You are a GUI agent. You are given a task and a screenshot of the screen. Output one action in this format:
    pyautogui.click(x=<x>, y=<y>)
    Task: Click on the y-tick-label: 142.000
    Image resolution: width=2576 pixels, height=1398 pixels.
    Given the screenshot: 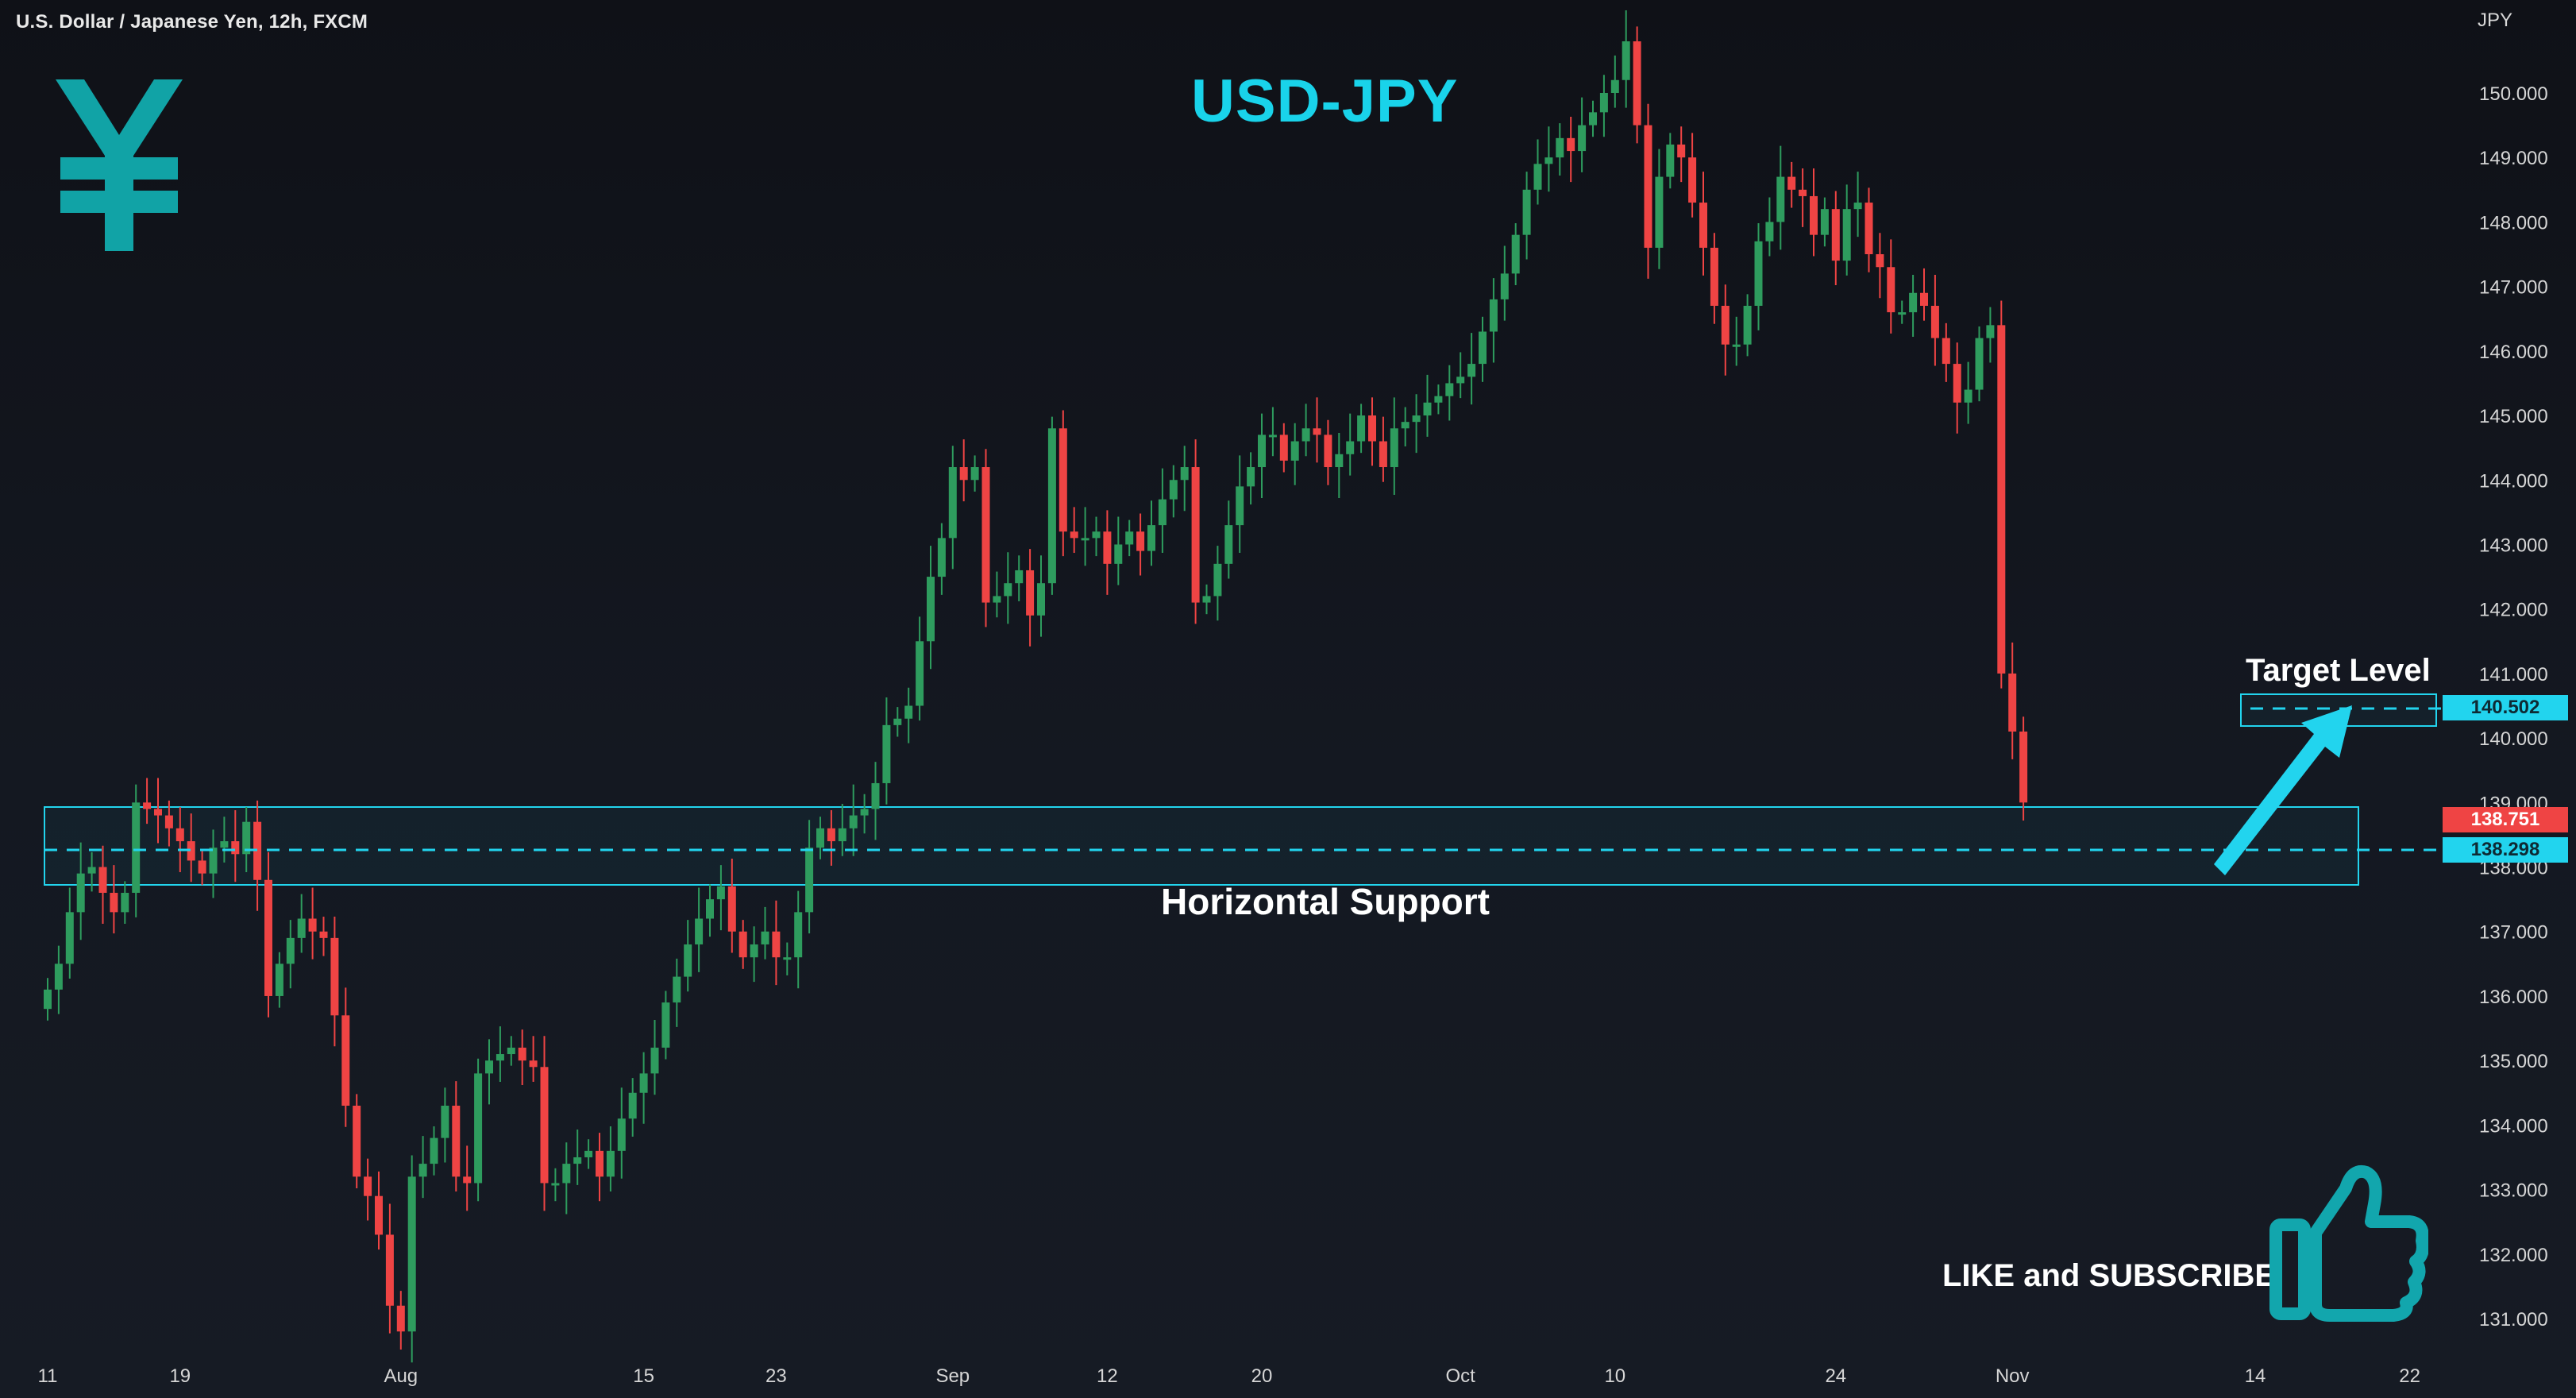 What is the action you would take?
    pyautogui.click(x=2513, y=610)
    